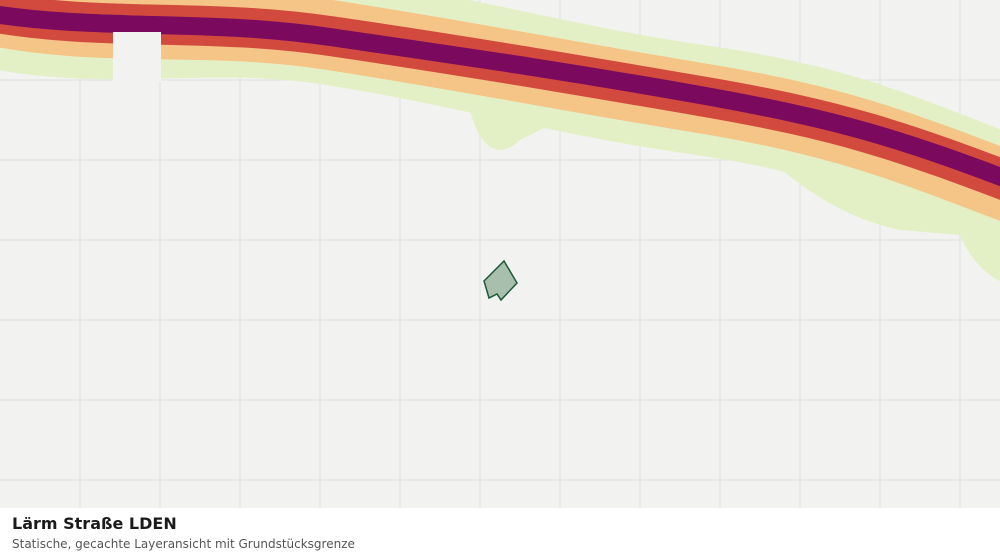  What do you see at coordinates (500, 280) in the screenshot?
I see `parcel-boundary` at bounding box center [500, 280].